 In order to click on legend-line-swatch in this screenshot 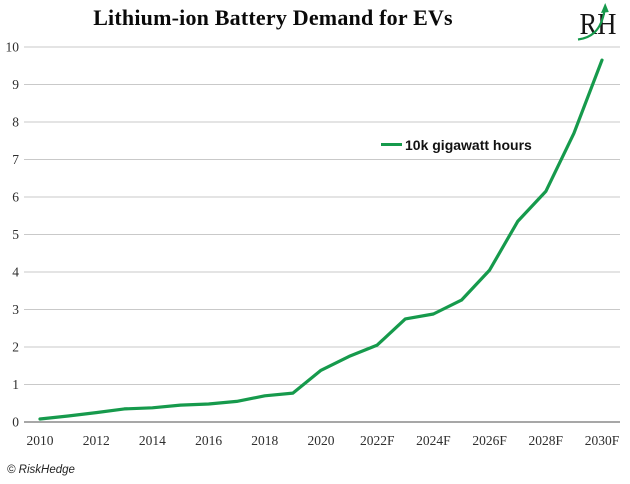, I will do `click(391, 144)`.